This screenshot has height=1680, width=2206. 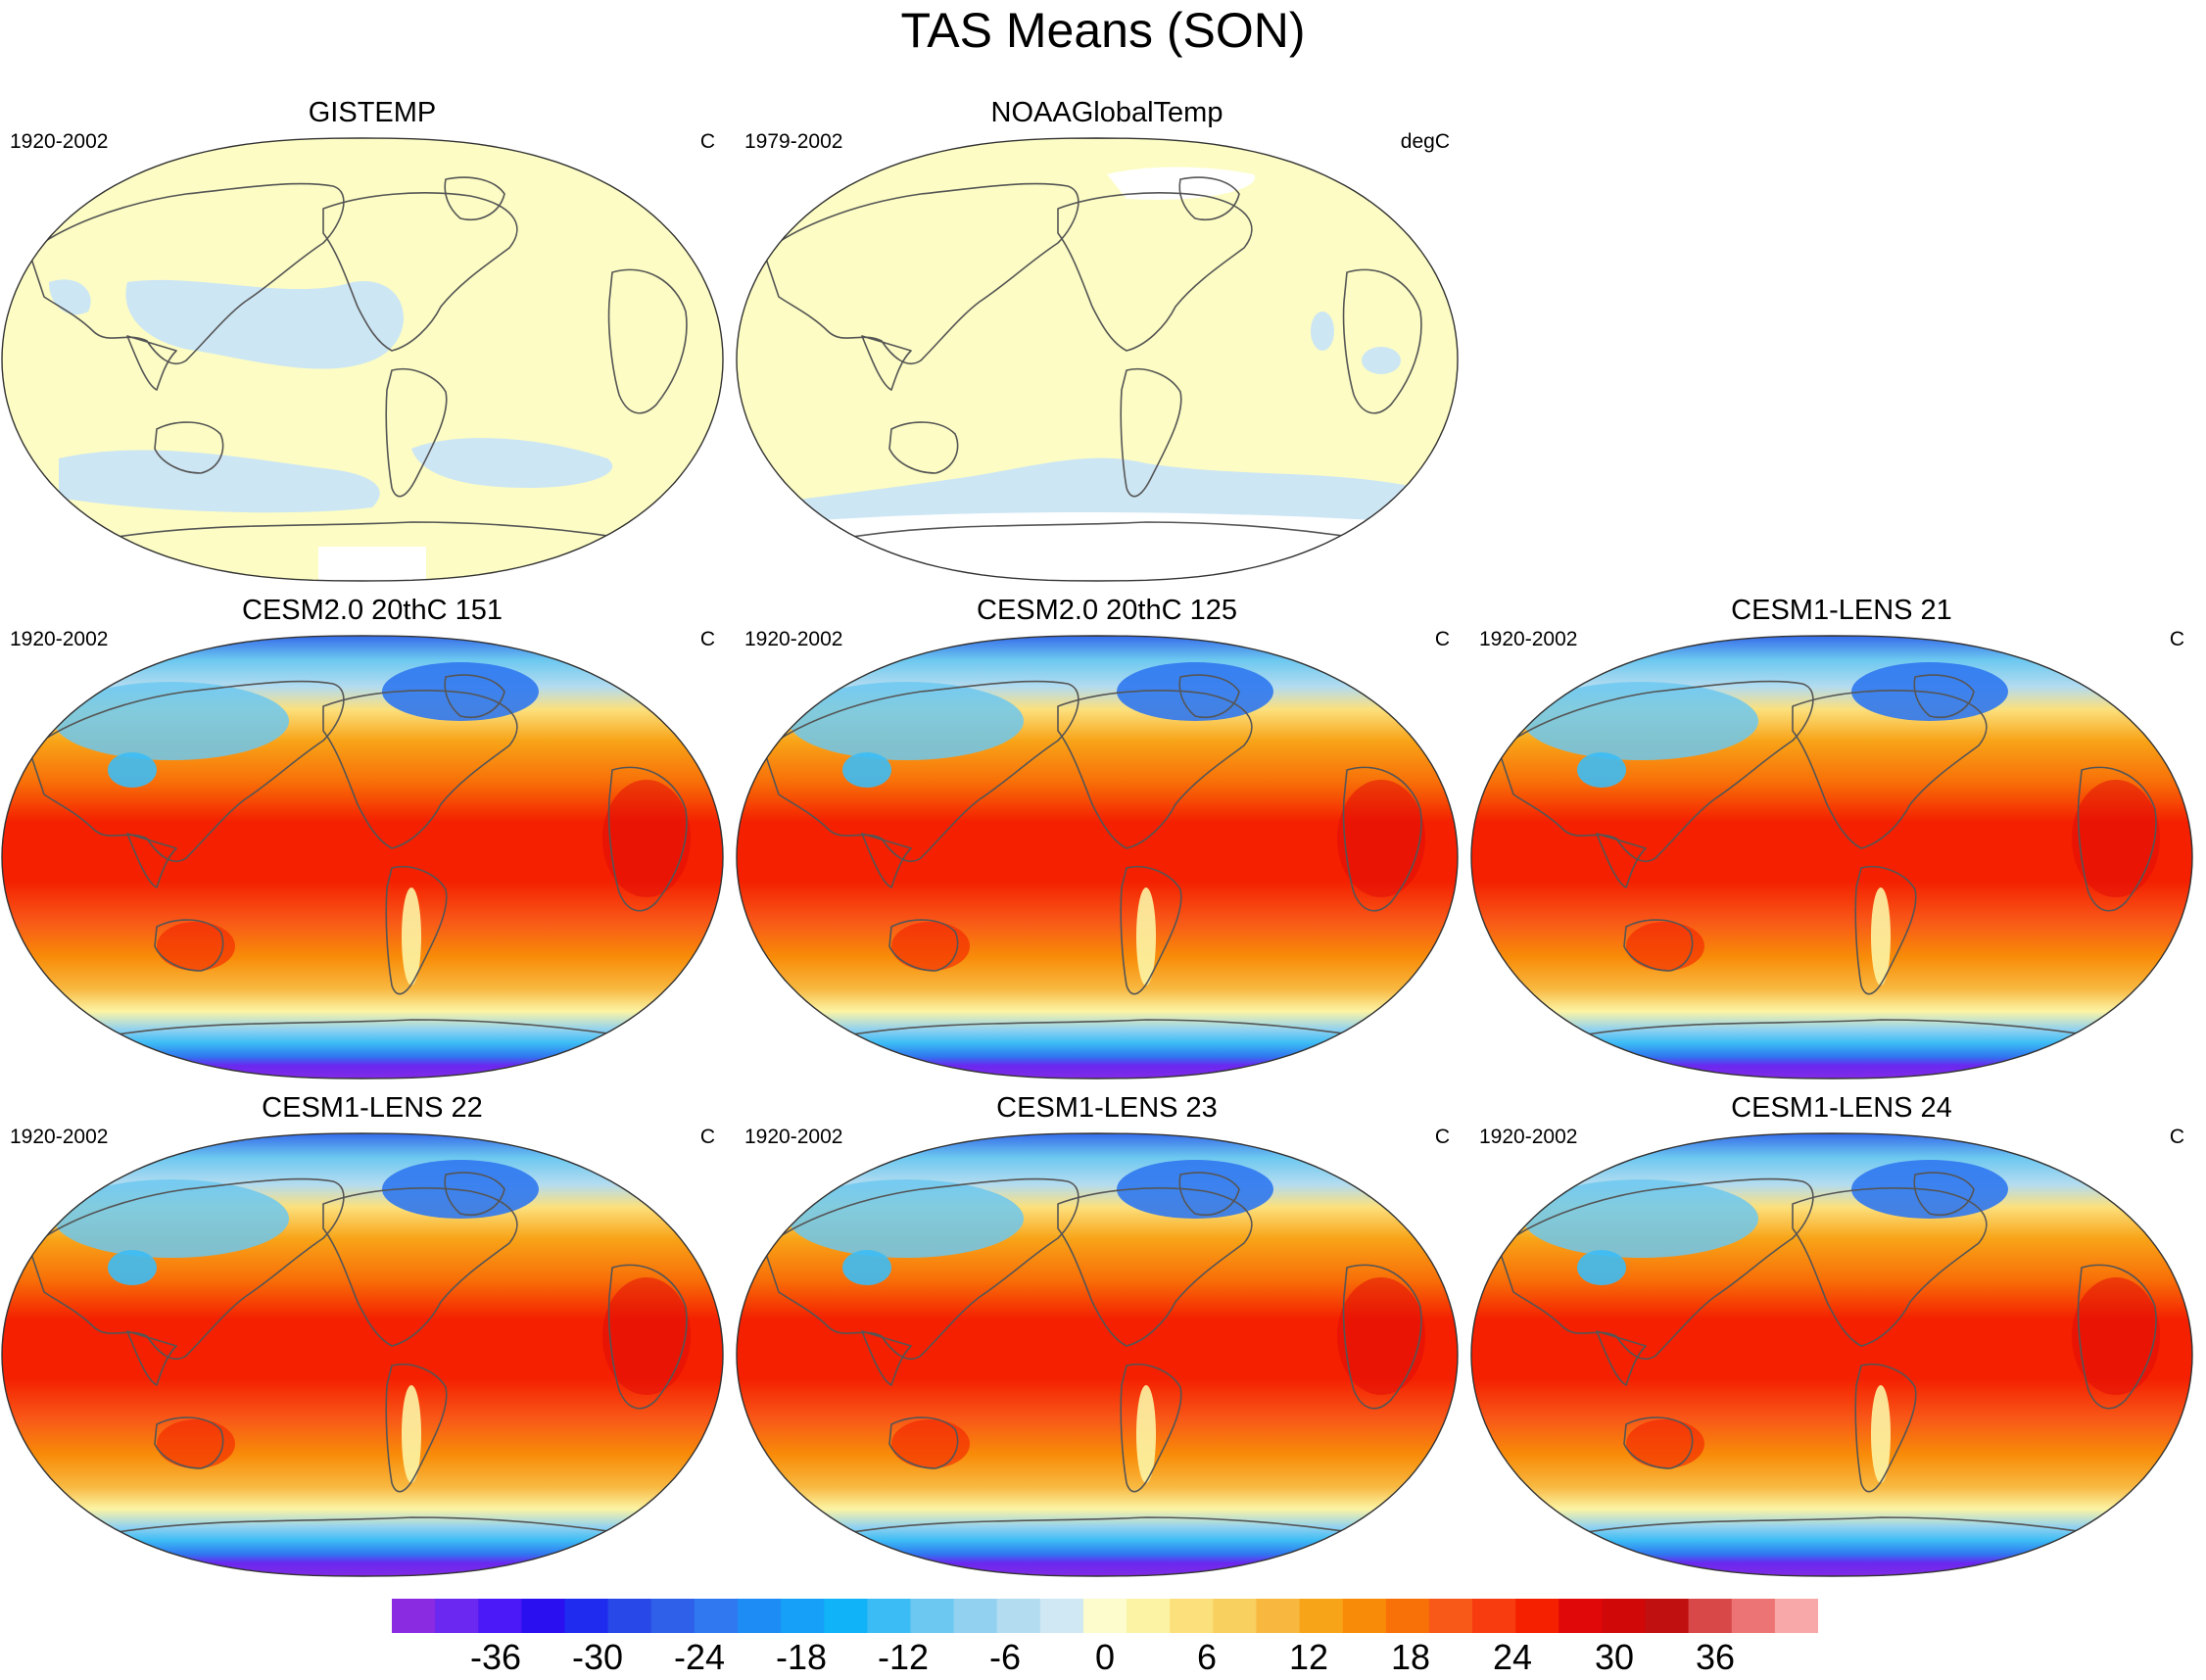 What do you see at coordinates (1841, 1108) in the screenshot?
I see `panel-title: CESM1-LENS 24` at bounding box center [1841, 1108].